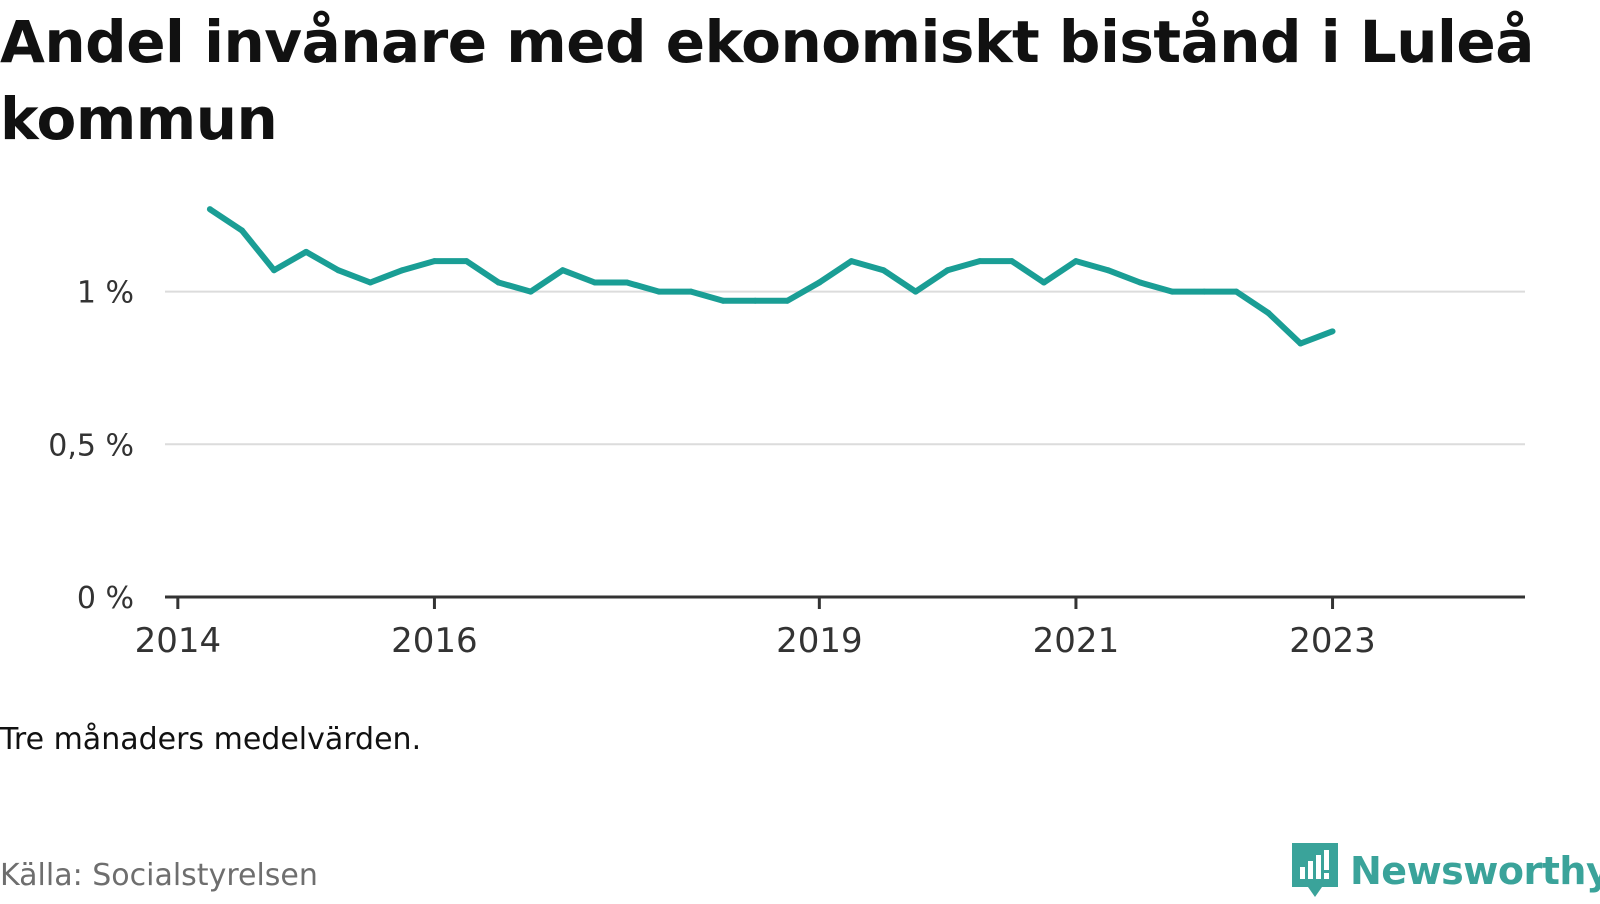 This screenshot has height=904, width=1600. Describe the element at coordinates (105, 598) in the screenshot. I see `y-tick-label: 0 %` at that location.